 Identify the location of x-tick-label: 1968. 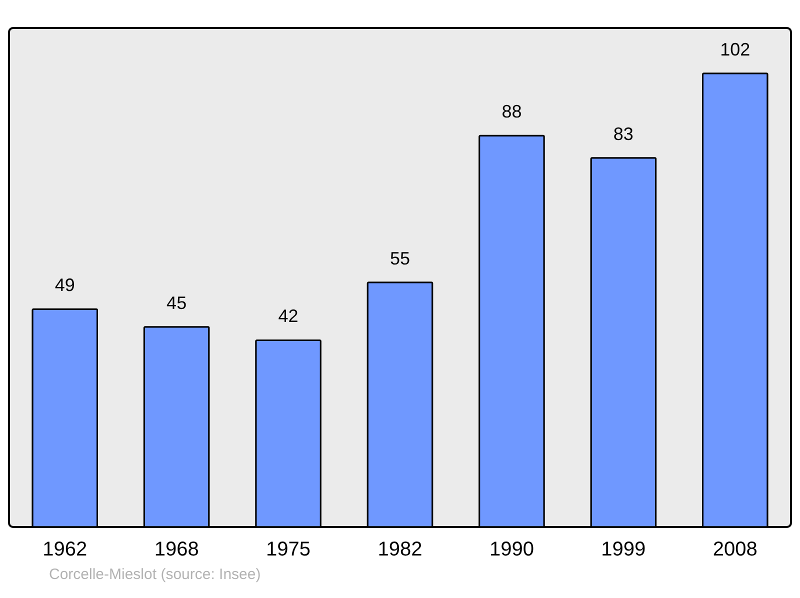
(176, 549).